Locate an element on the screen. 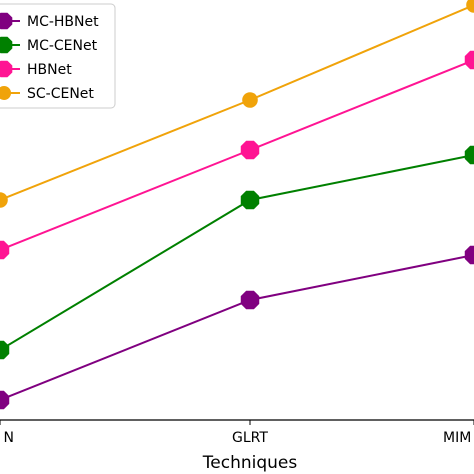  legend-label: MC-HBNet is located at coordinates (63, 22).